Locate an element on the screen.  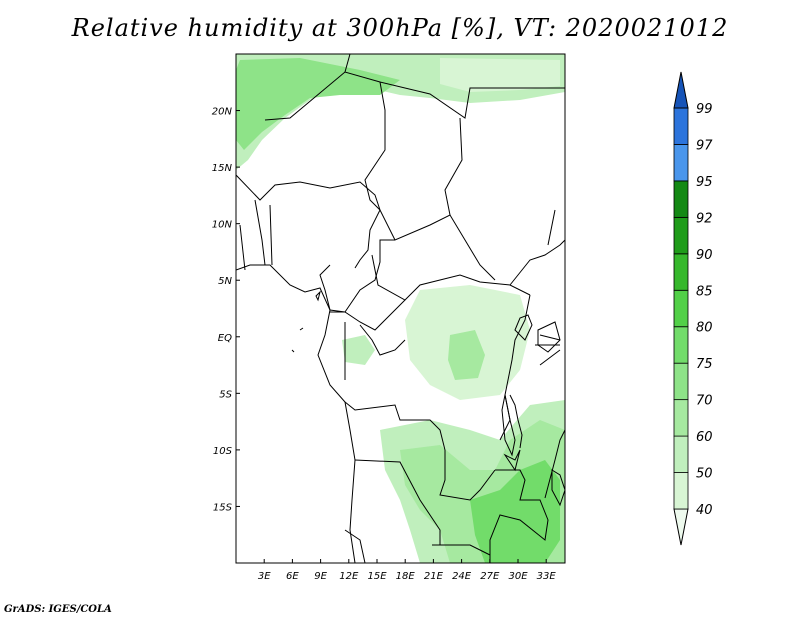
border-north-diagonal is located at coordinates (365, 132).